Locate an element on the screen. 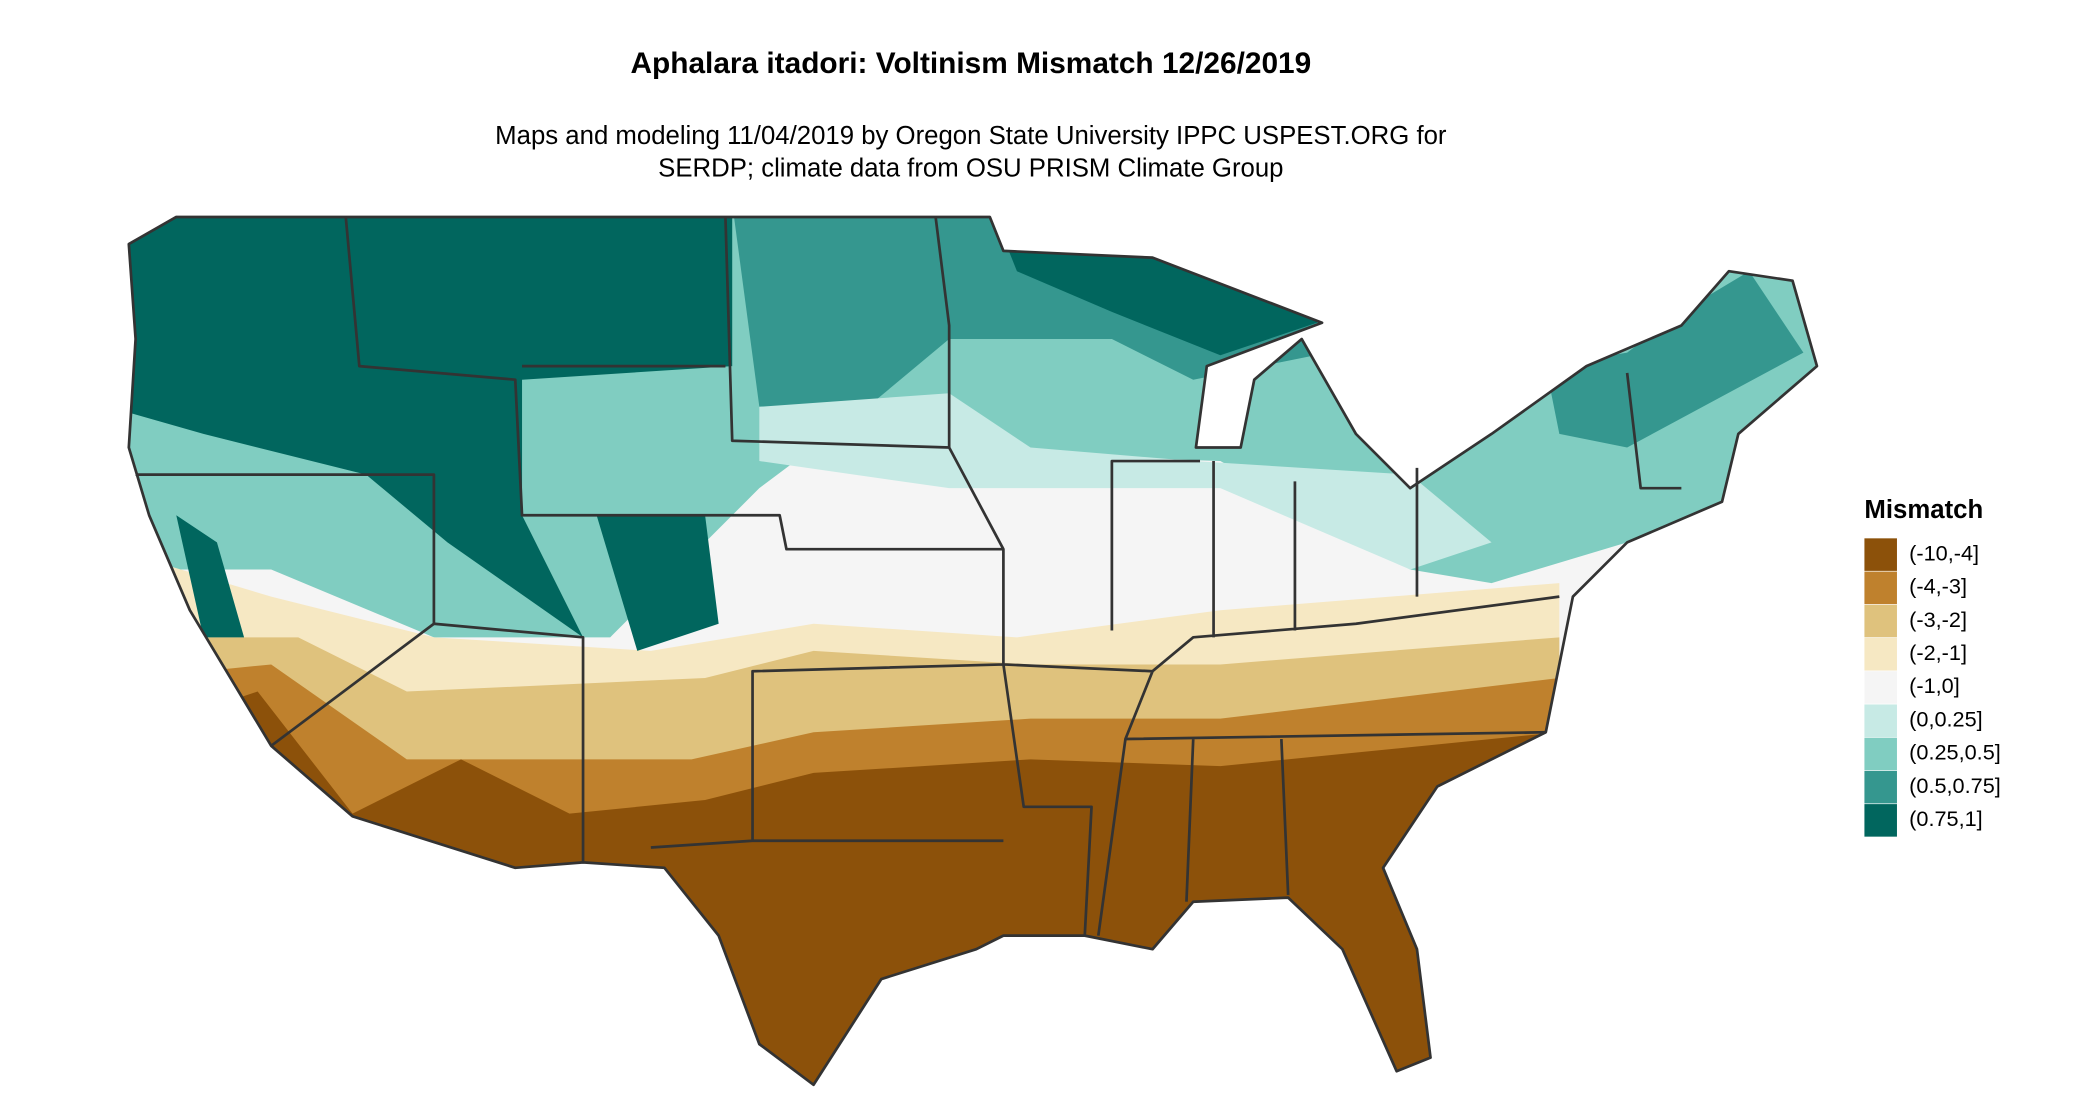 This screenshot has width=2099, height=1116. legend-label: (-4,-3] is located at coordinates (1938, 586).